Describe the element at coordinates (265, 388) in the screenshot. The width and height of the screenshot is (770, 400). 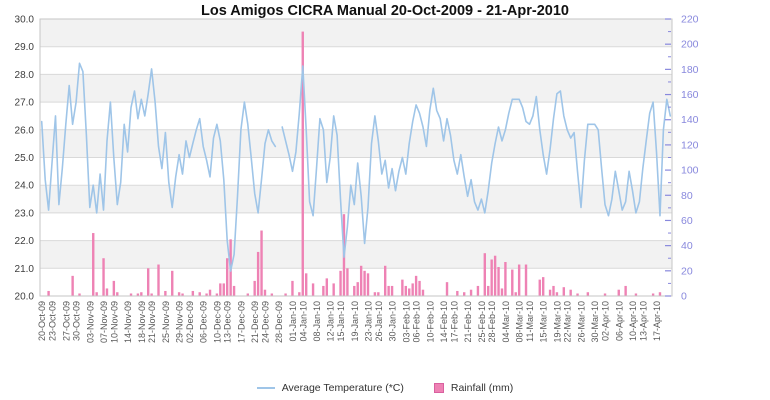
I see `temperature-line-swatch` at that location.